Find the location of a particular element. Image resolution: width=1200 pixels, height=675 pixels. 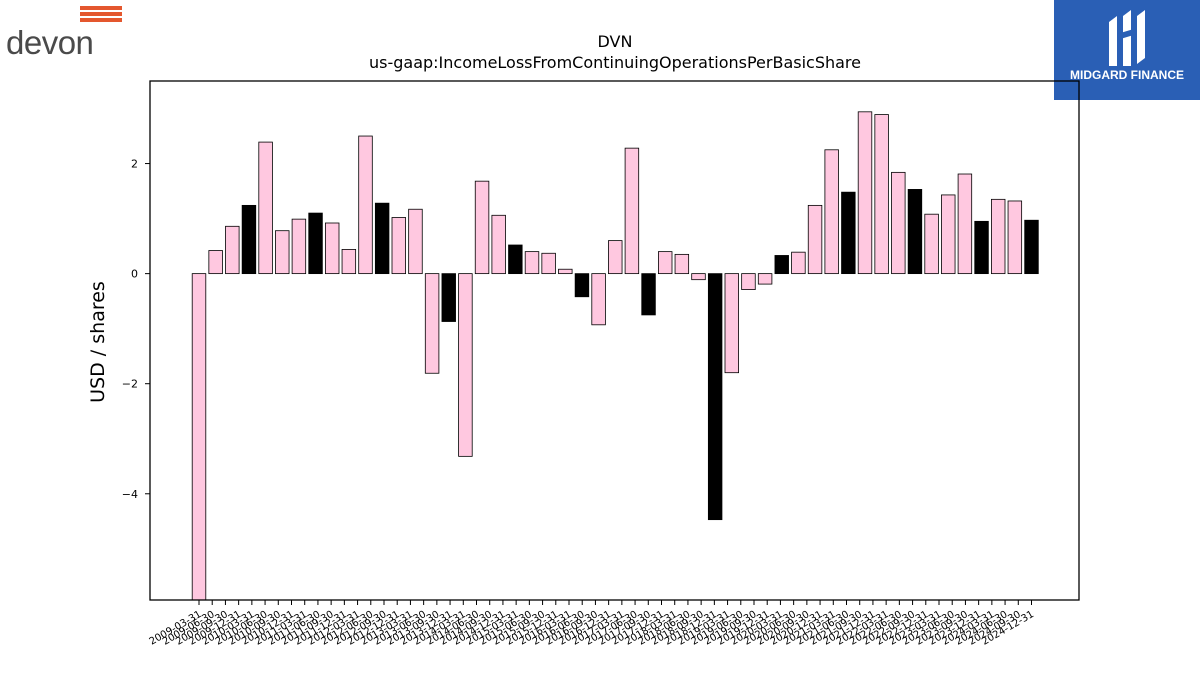

midgard-finance-logo: MIDGARD FINANCE is located at coordinates (1127, 50).